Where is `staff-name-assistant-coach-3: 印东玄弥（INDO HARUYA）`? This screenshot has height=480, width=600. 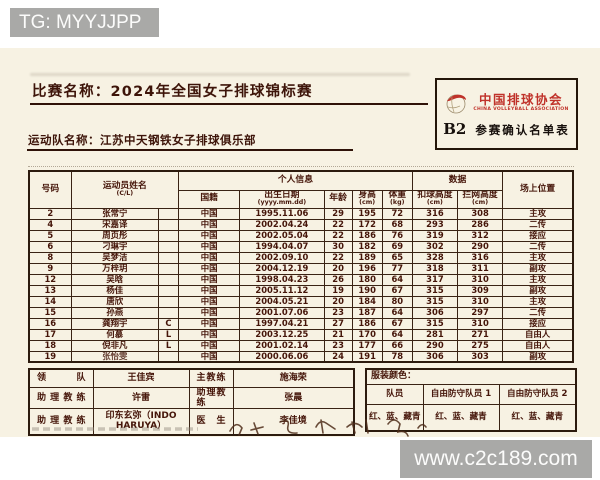
staff-name-assistant-coach-3: 印东玄弥（INDO HARUYA） is located at coordinates (141, 422).